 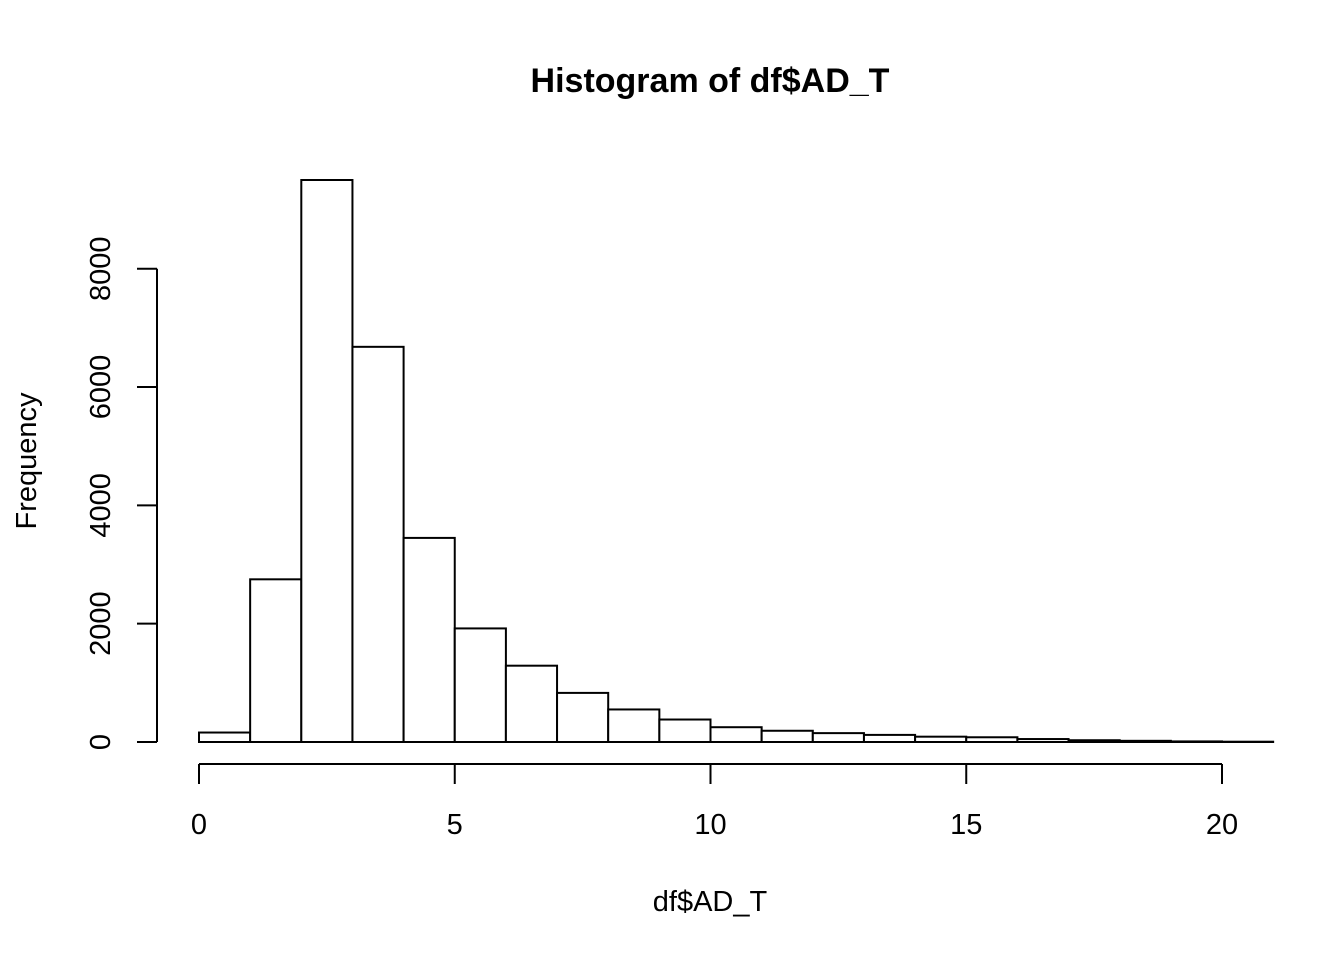 What do you see at coordinates (455, 825) in the screenshot?
I see `x-tick-label-1: 5` at bounding box center [455, 825].